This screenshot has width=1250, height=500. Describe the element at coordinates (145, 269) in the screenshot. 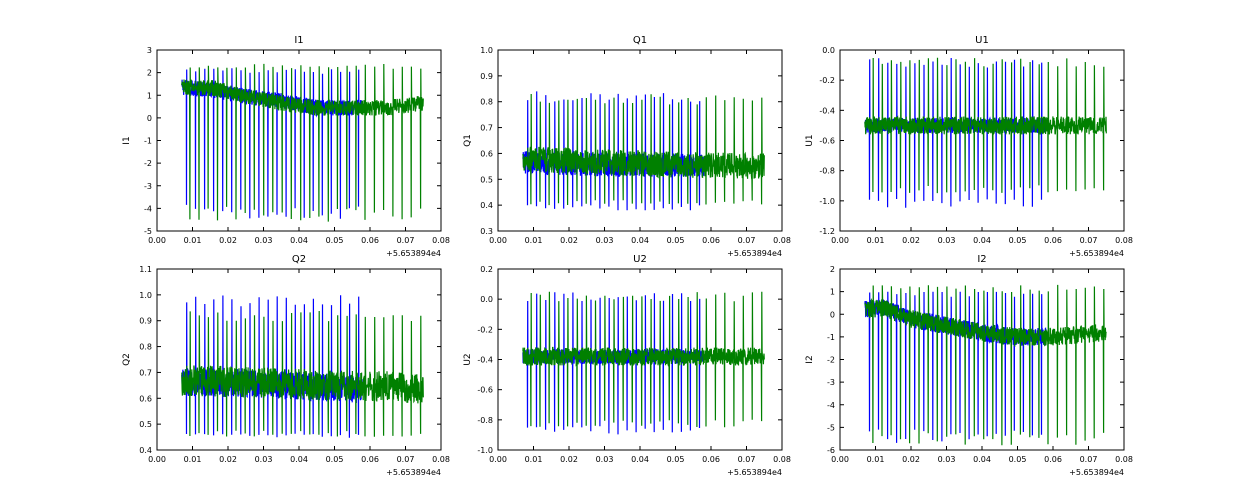

I see `y-tick-label: 1.1` at that location.